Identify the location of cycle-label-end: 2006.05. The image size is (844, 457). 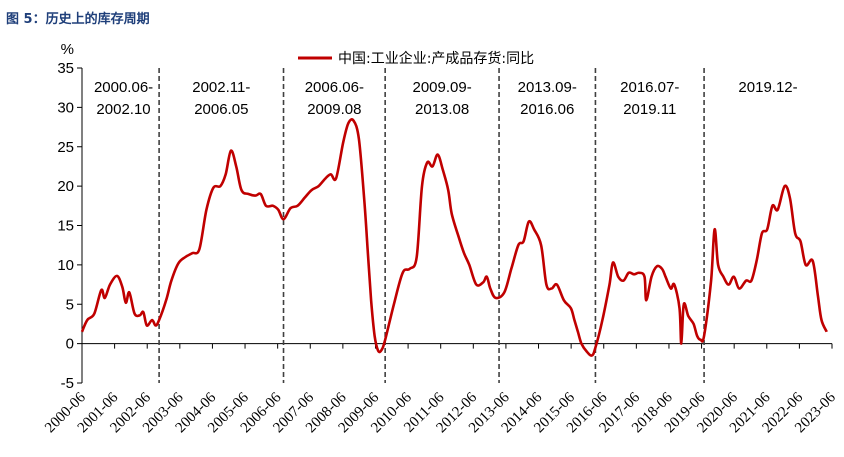
(221, 109).